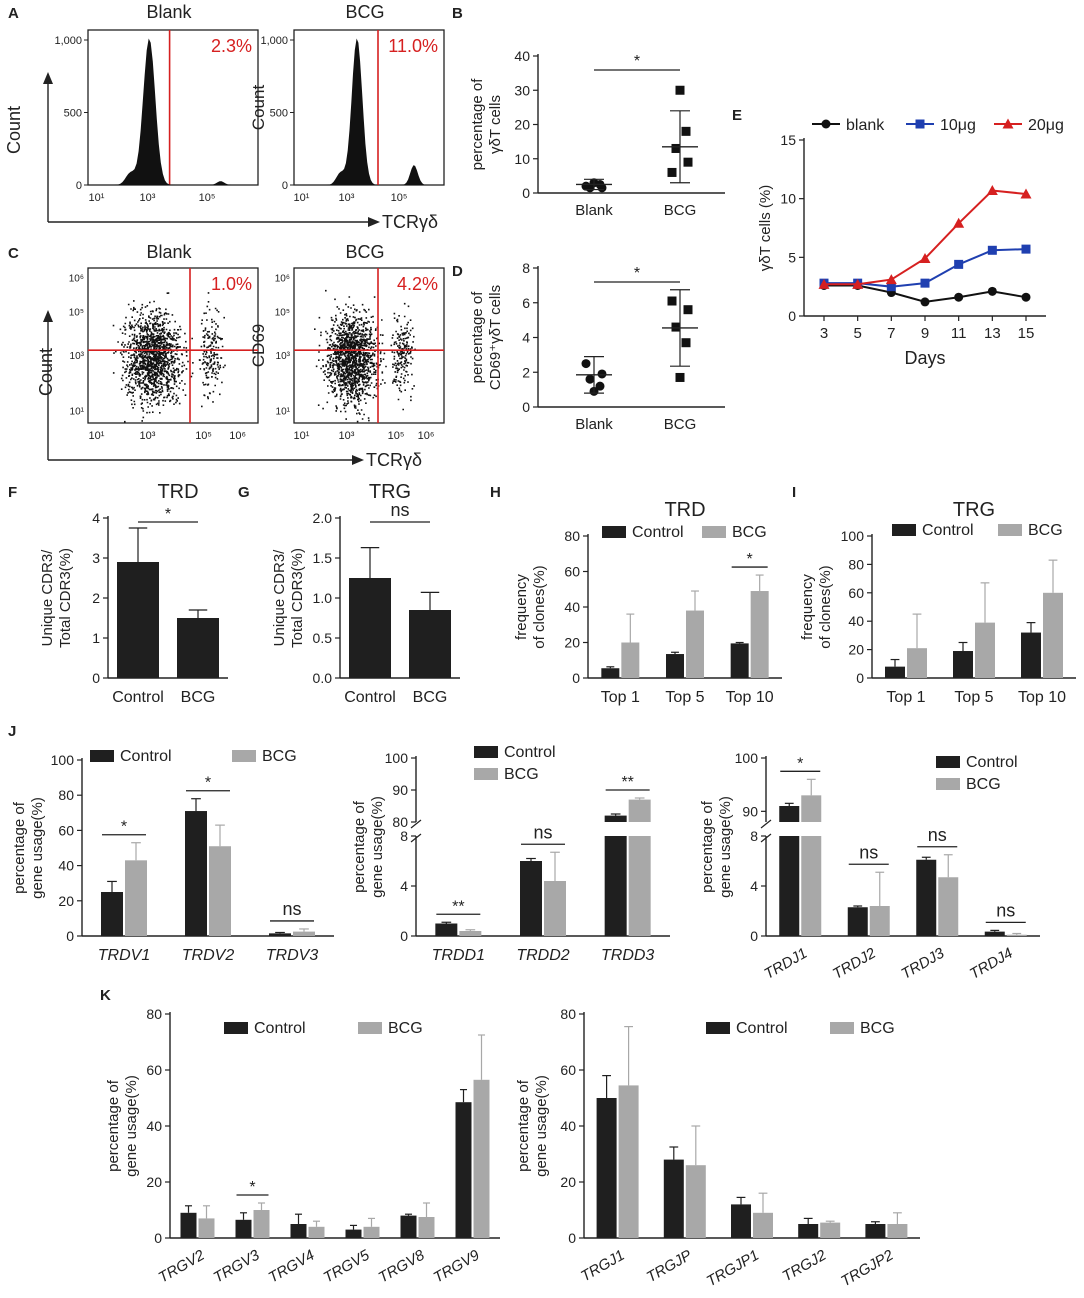  I want to click on a-arrow-head-up, so click(48, 78).